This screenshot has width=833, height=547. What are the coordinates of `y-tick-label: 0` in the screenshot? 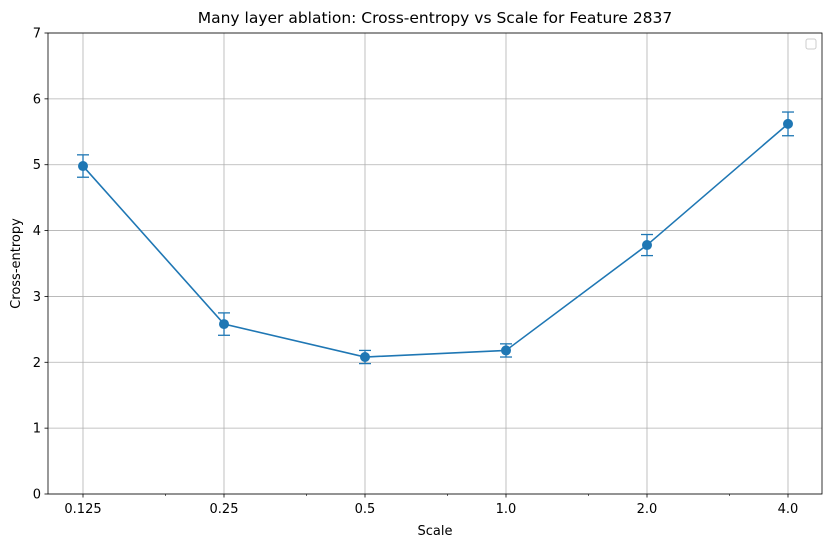 It's located at (37, 495).